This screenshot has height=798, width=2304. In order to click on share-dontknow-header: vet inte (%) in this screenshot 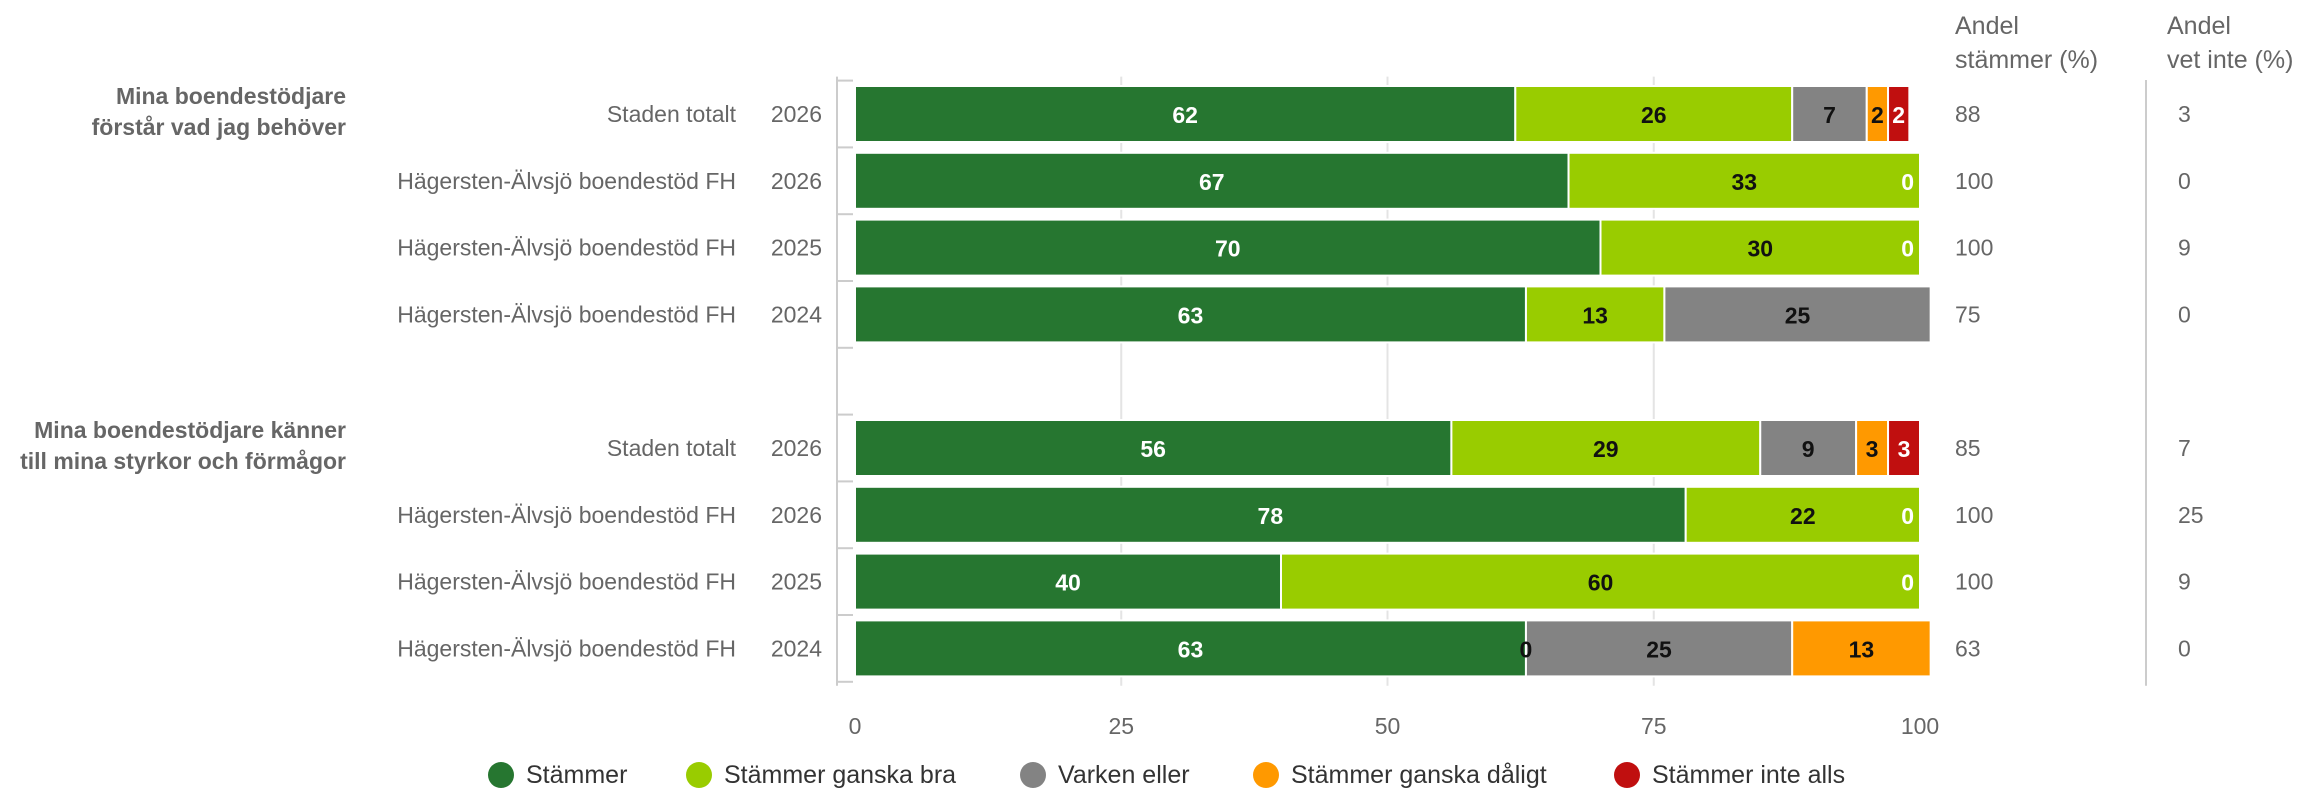, I will do `click(2230, 60)`.